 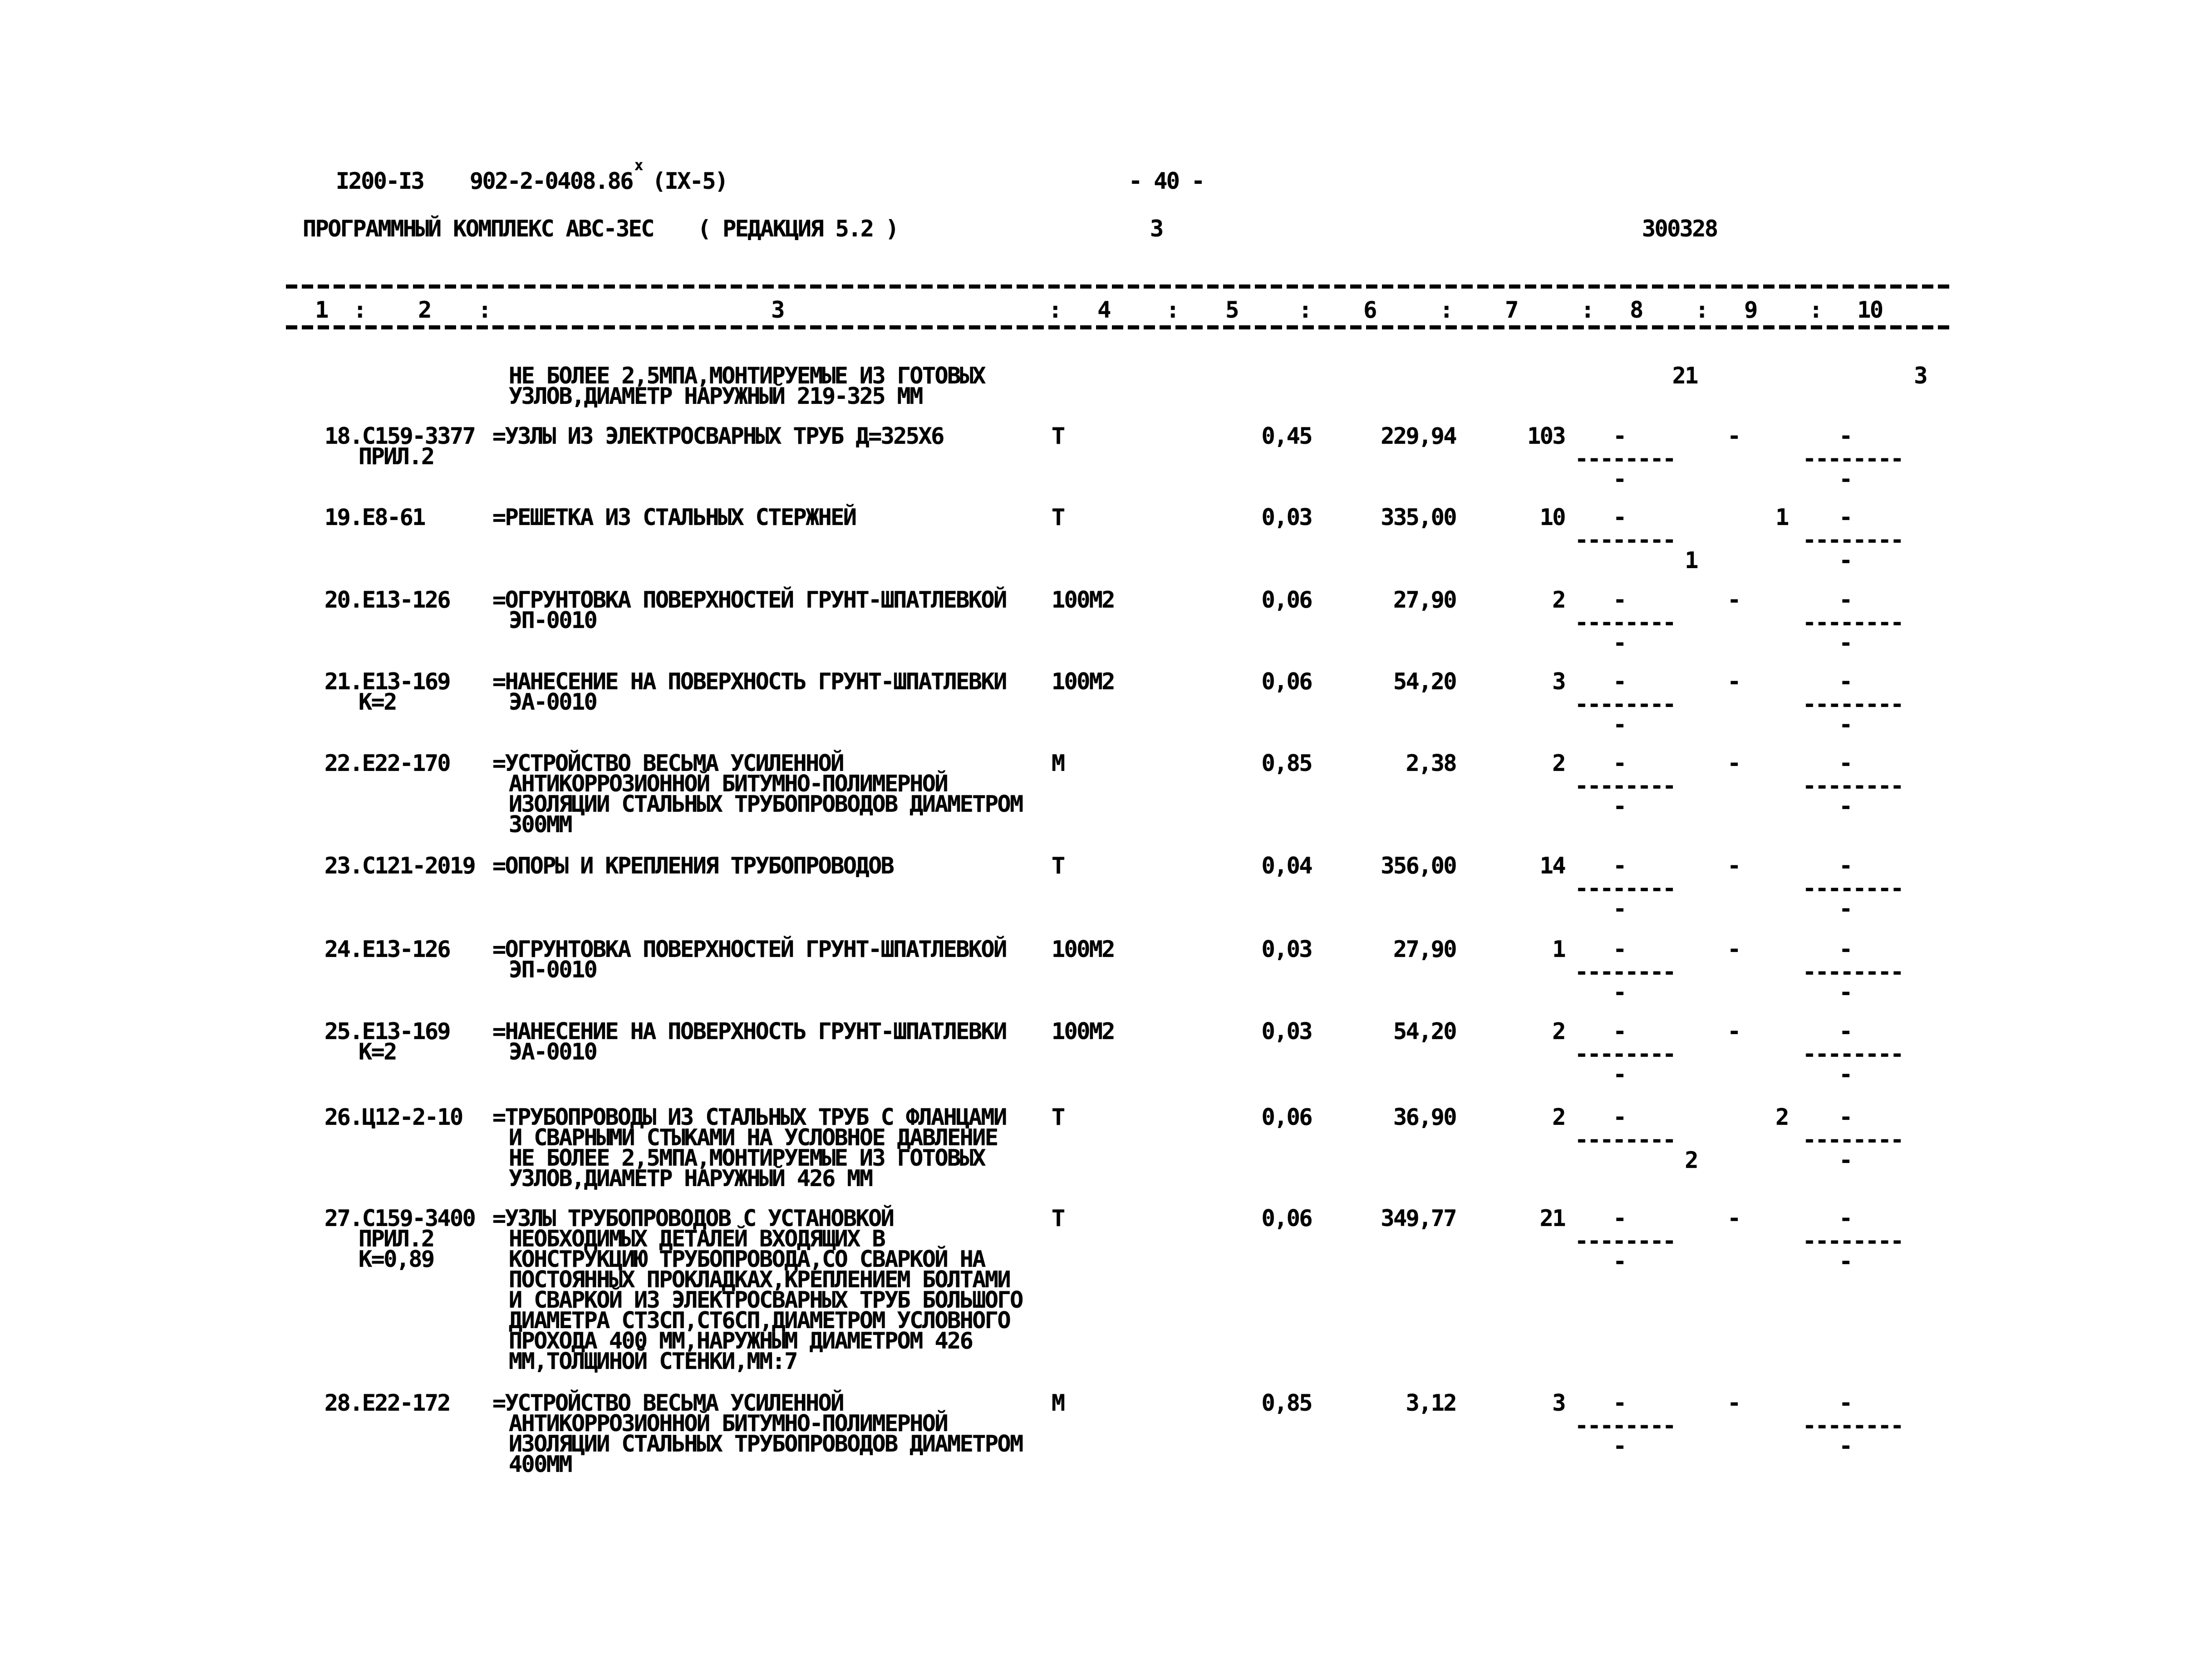 What do you see at coordinates (1546, 436) in the screenshot?
I see `count-cell: 103` at bounding box center [1546, 436].